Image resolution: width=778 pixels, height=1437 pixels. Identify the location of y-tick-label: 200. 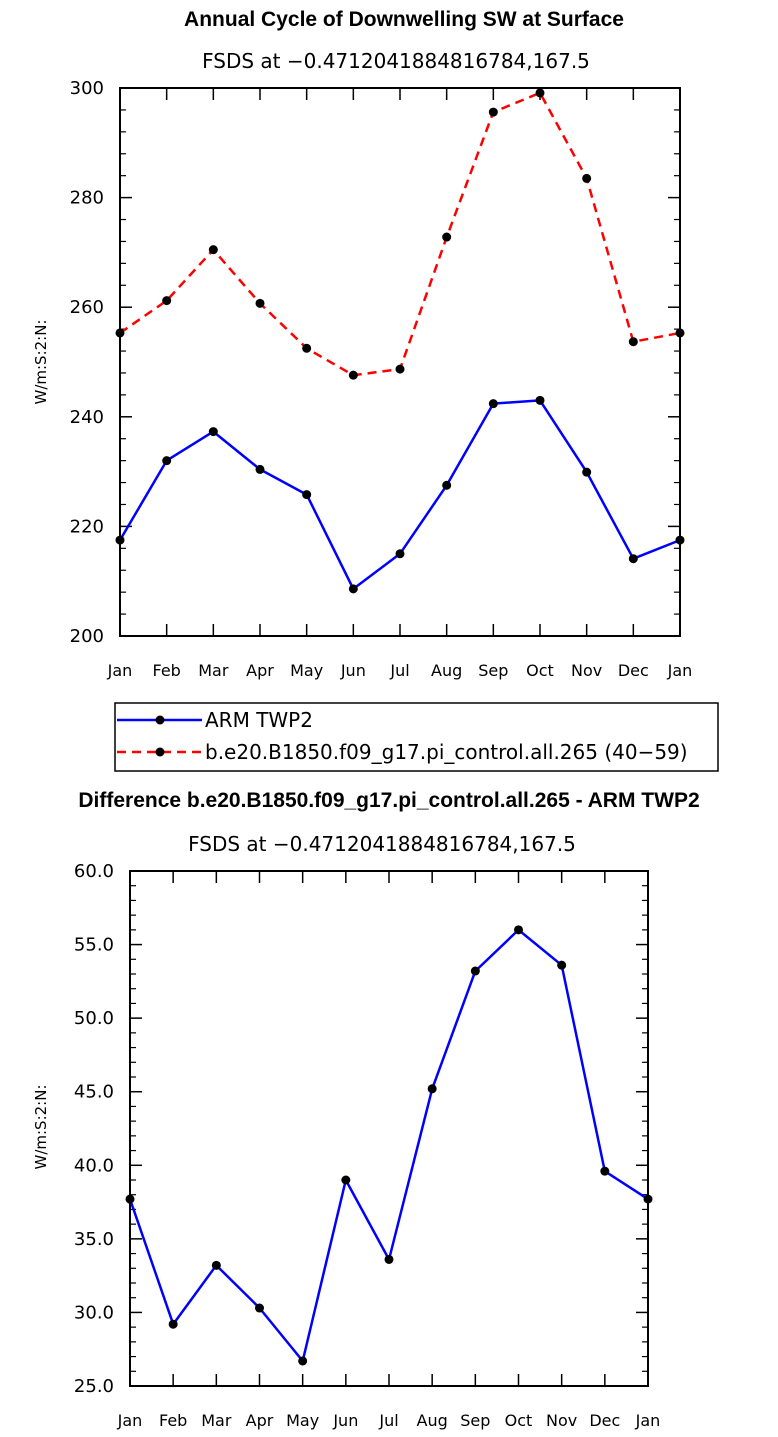
(87, 636).